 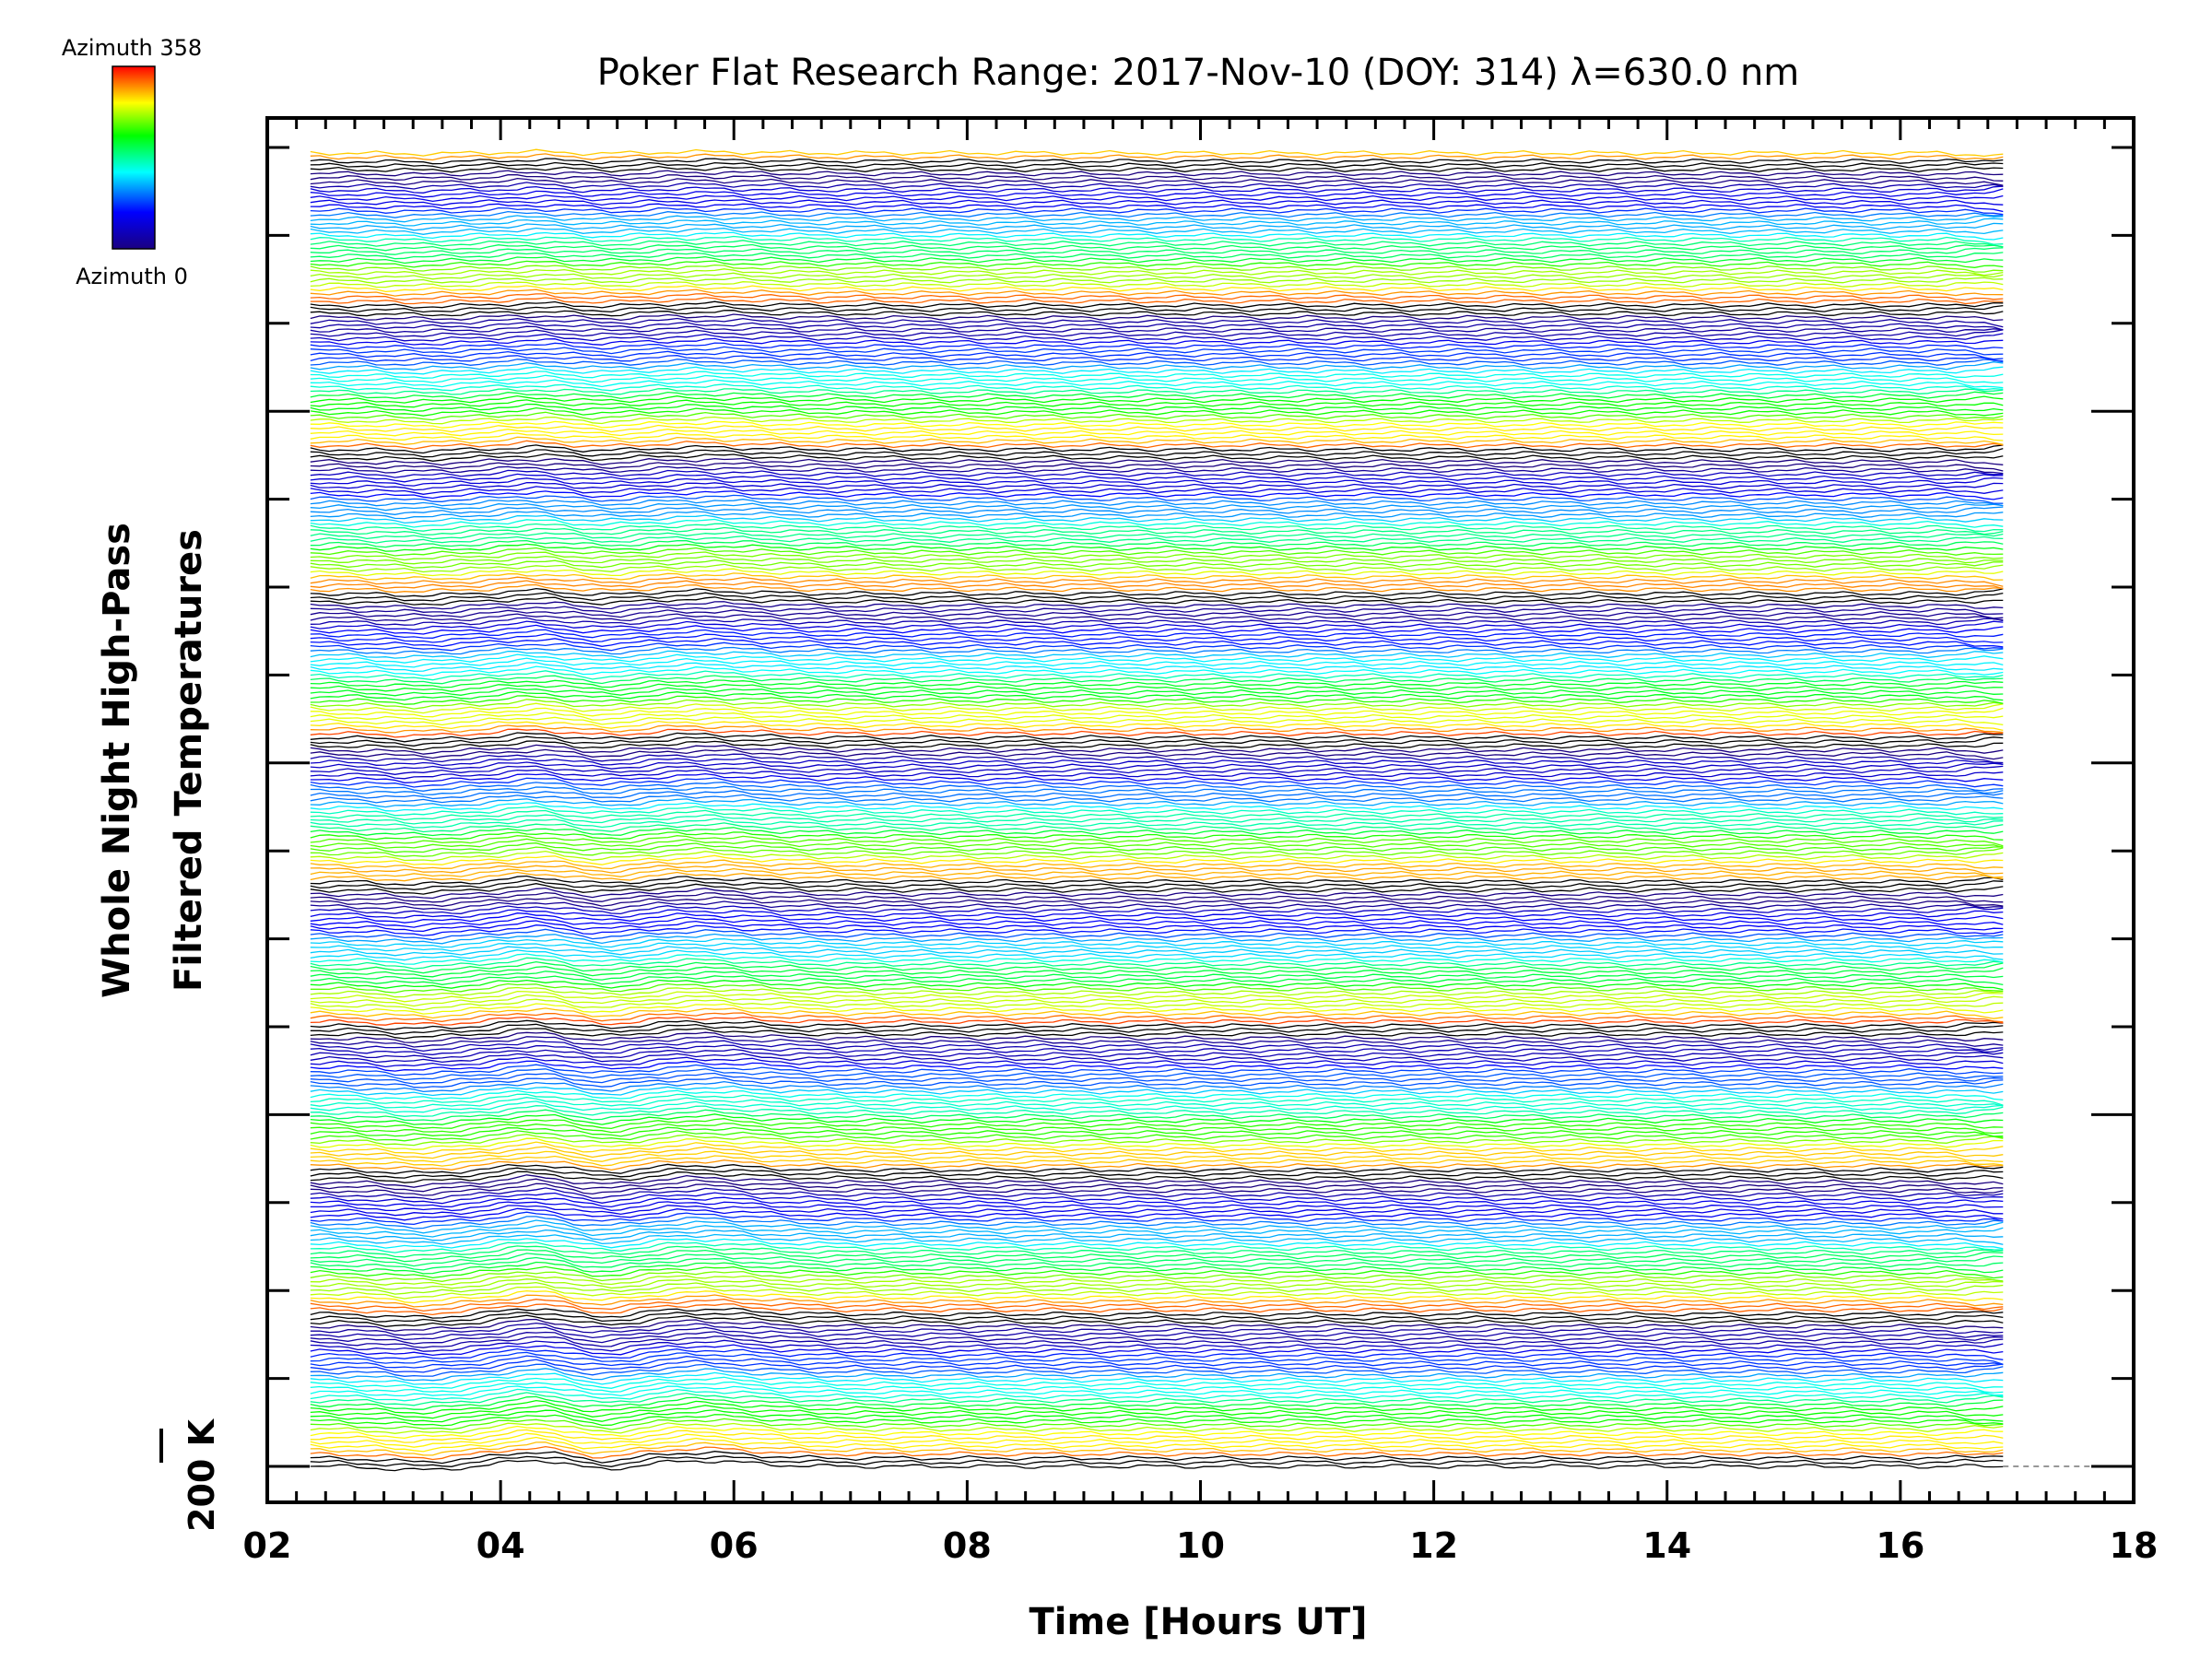 I want to click on x-axis-label: Time [Hours UT], so click(x=1199, y=1622).